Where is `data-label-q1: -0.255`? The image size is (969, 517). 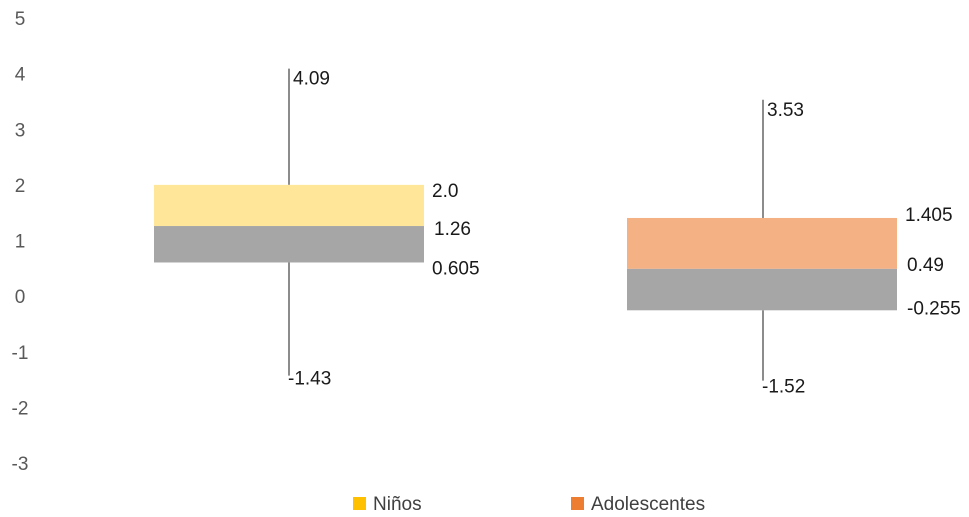
data-label-q1: -0.255 is located at coordinates (934, 308).